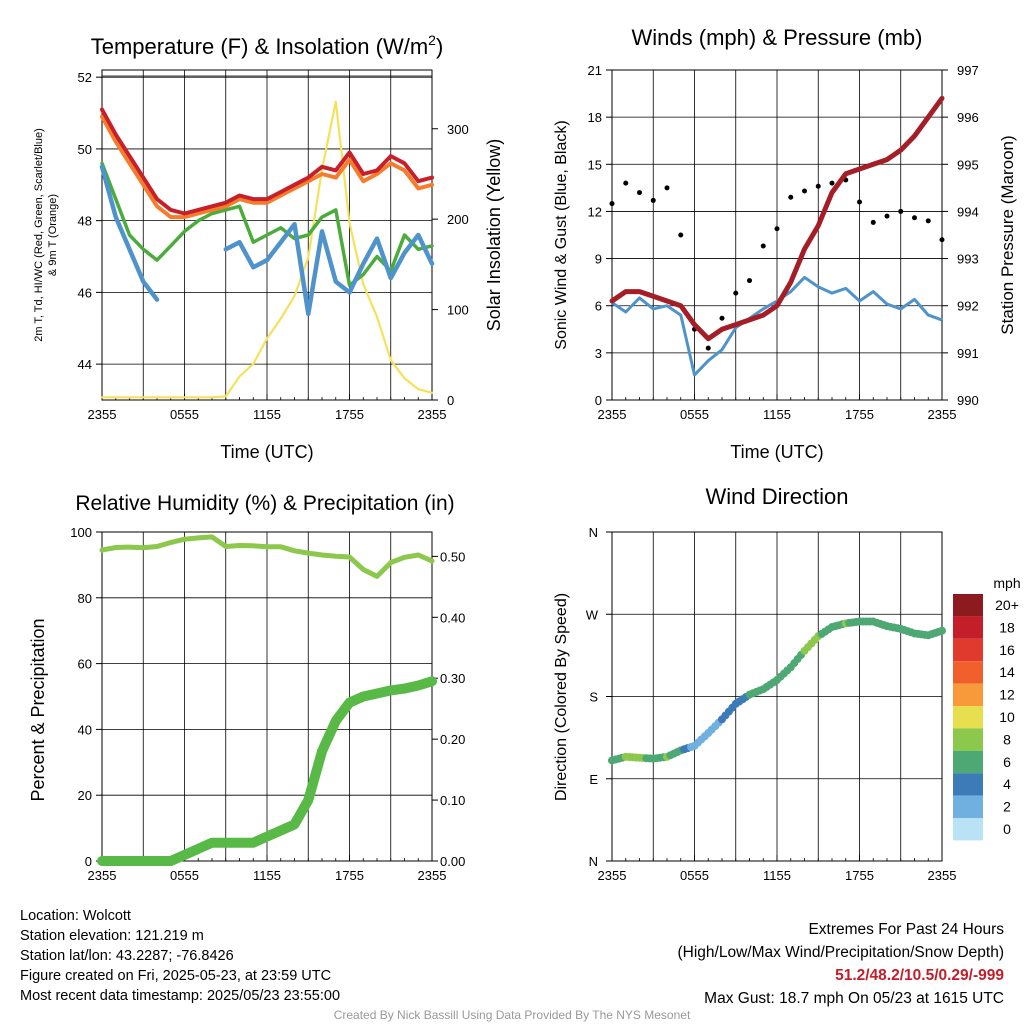 This screenshot has width=1024, height=1024. I want to click on y-right-axis-label-pressure: Station Pressure (Maroon), so click(1007, 234).